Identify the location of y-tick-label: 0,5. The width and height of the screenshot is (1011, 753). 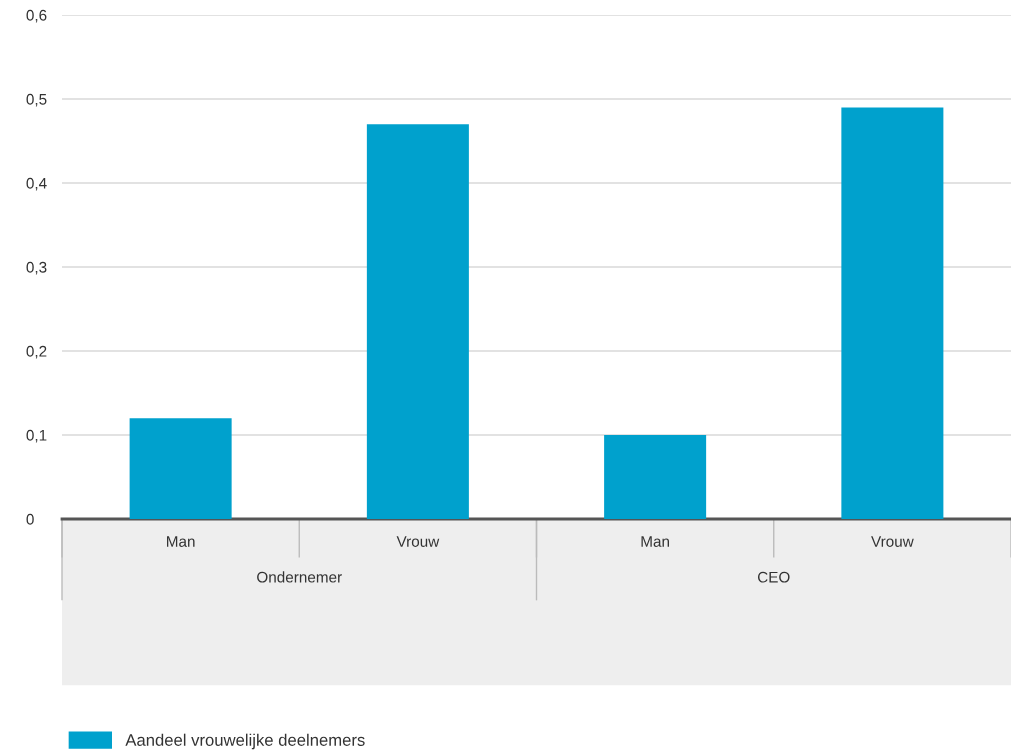
(36, 100).